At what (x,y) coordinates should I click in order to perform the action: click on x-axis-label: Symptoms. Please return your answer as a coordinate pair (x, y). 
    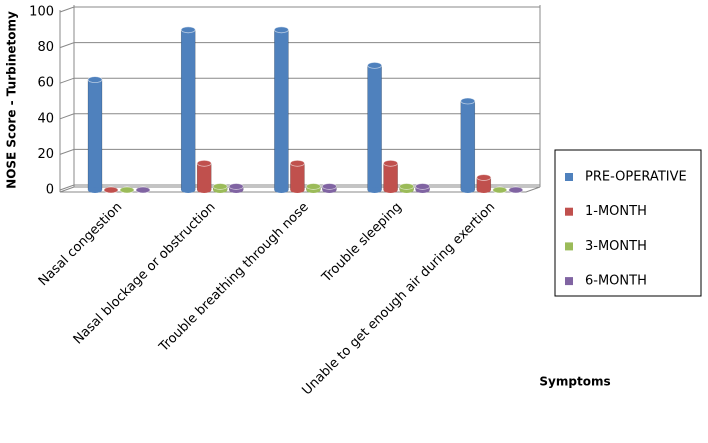
    Looking at the image, I should click on (574, 382).